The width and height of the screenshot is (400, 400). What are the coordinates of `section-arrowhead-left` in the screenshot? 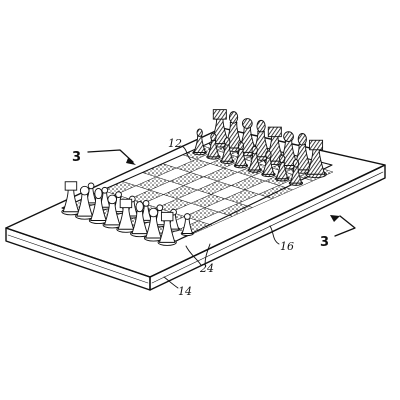 It's located at (131, 161).